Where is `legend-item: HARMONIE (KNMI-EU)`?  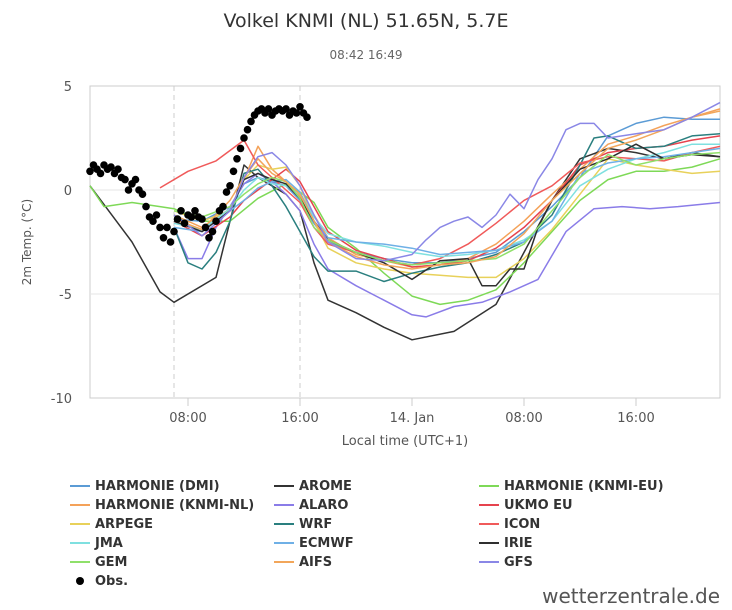 legend-item: HARMONIE (KNMI-EU) is located at coordinates (599, 486).